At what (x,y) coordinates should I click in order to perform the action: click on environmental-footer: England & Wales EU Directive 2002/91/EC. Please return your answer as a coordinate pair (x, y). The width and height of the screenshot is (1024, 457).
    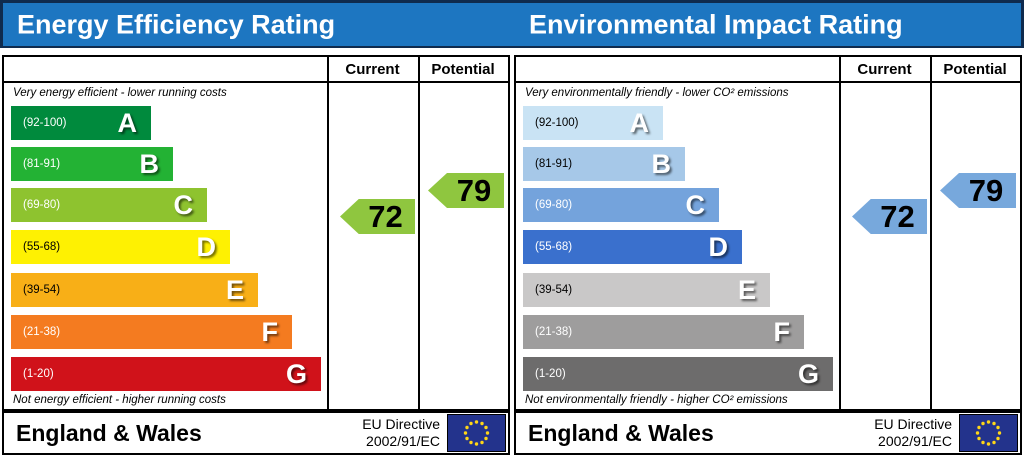
    Looking at the image, I should click on (768, 433).